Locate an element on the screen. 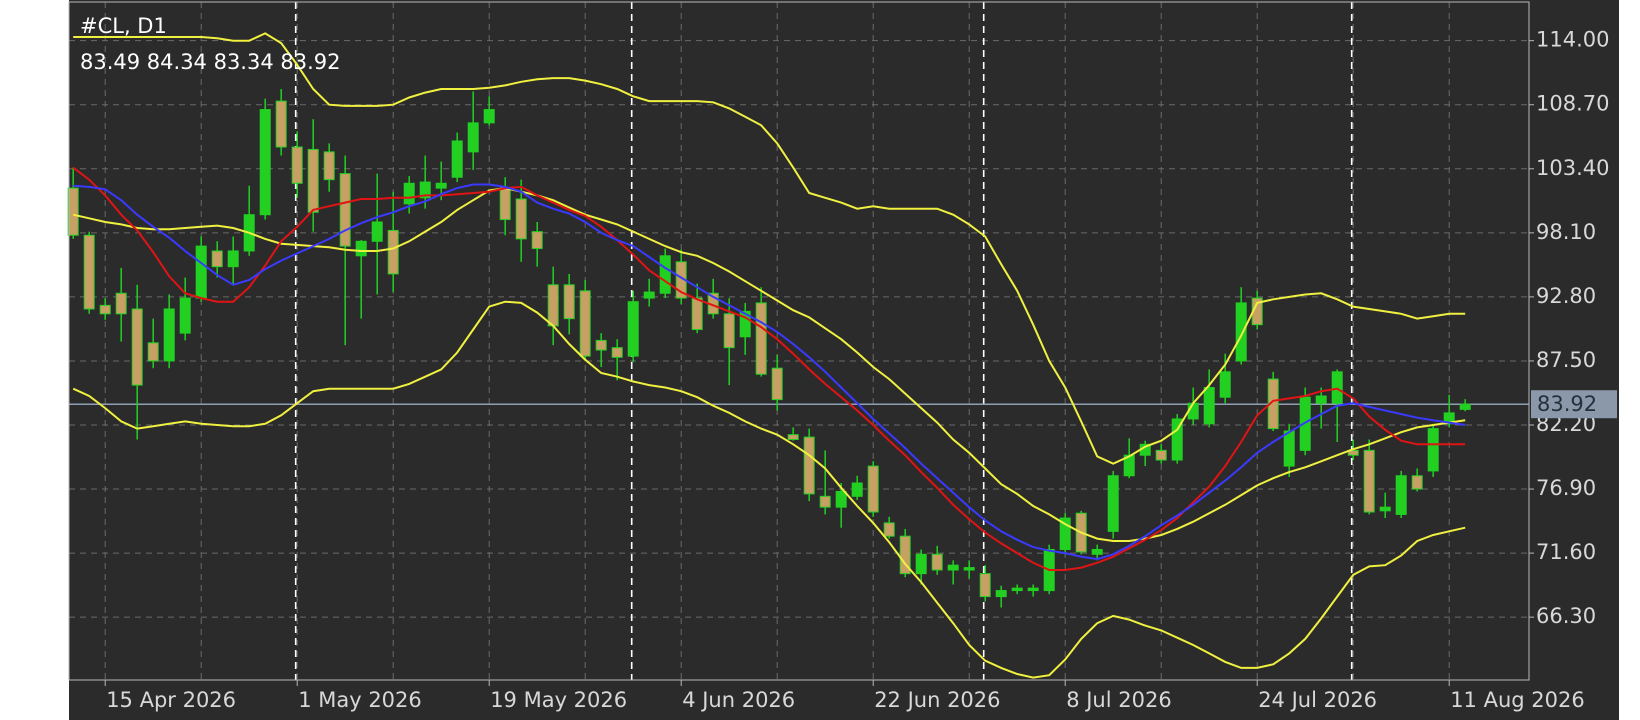 The image size is (1640, 720). y-tick-label: 87.50 is located at coordinates (1566, 360).